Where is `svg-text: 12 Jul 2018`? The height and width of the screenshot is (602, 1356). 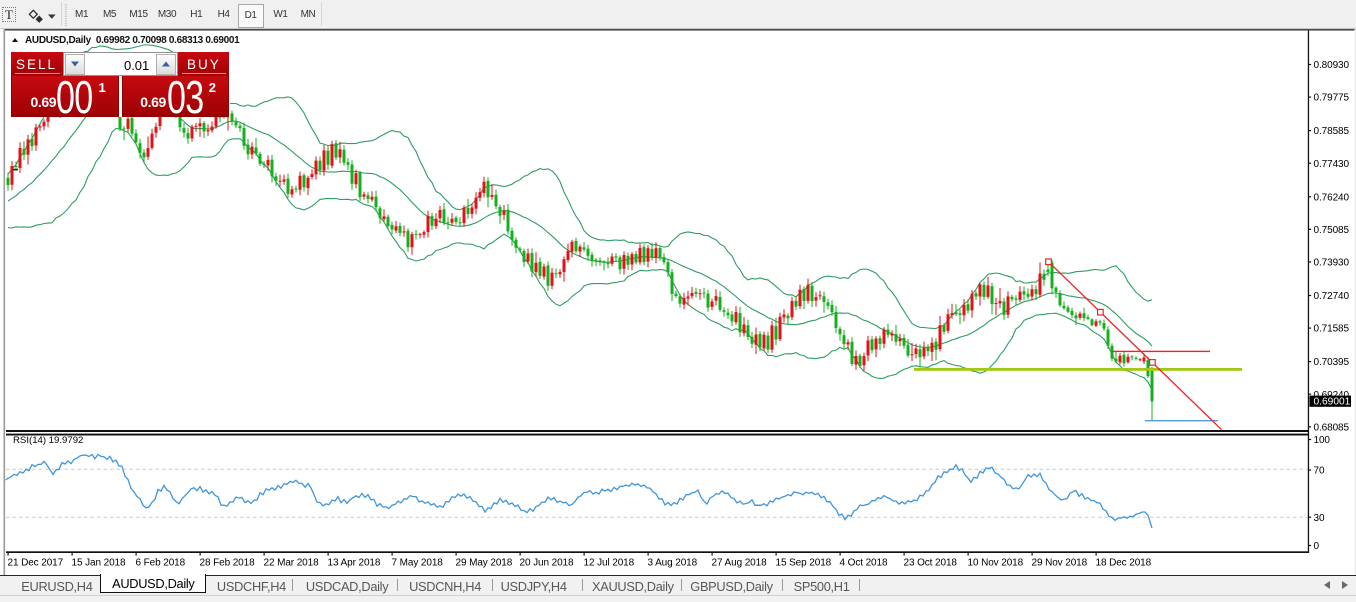
svg-text: 12 Jul 2018 is located at coordinates (609, 563).